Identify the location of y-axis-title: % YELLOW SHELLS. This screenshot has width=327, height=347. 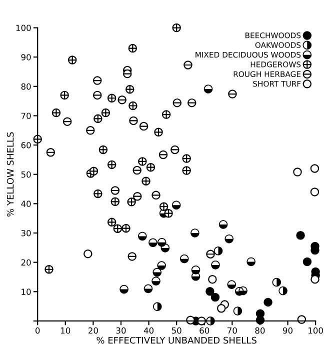
(10, 174).